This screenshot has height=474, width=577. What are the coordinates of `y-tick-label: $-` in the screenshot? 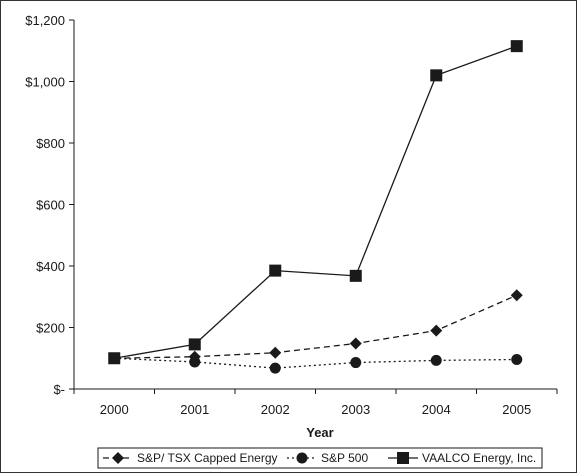 It's located at (59, 389).